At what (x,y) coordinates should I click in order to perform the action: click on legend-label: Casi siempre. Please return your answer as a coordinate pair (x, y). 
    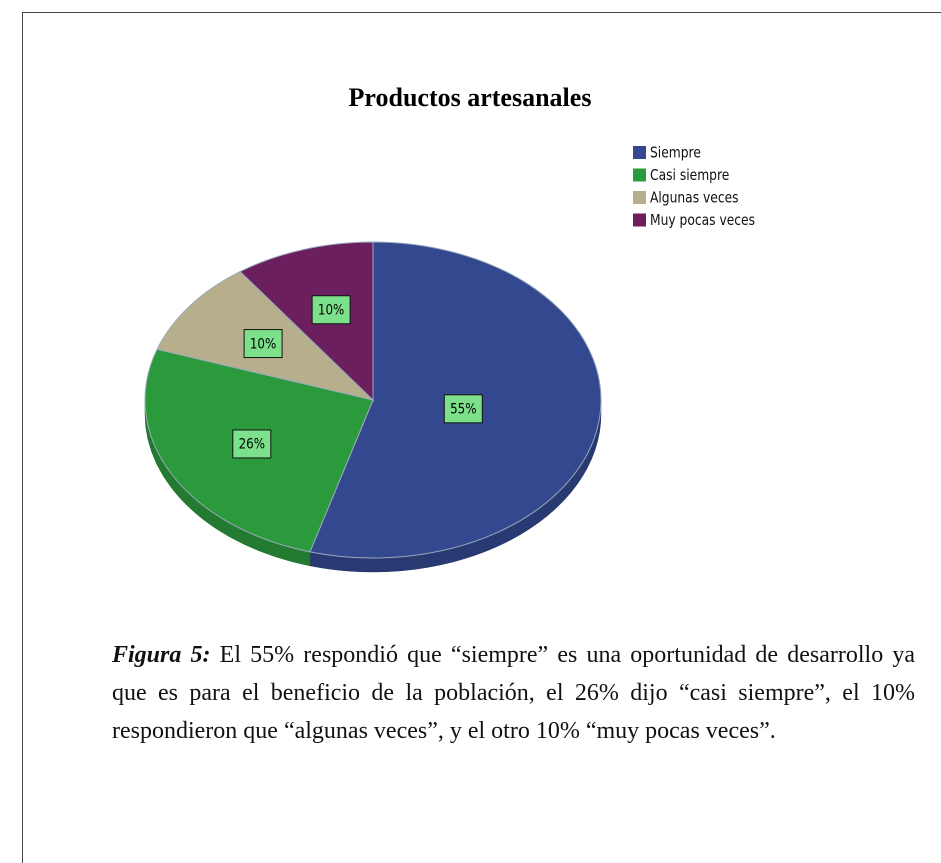
    Looking at the image, I should click on (689, 175).